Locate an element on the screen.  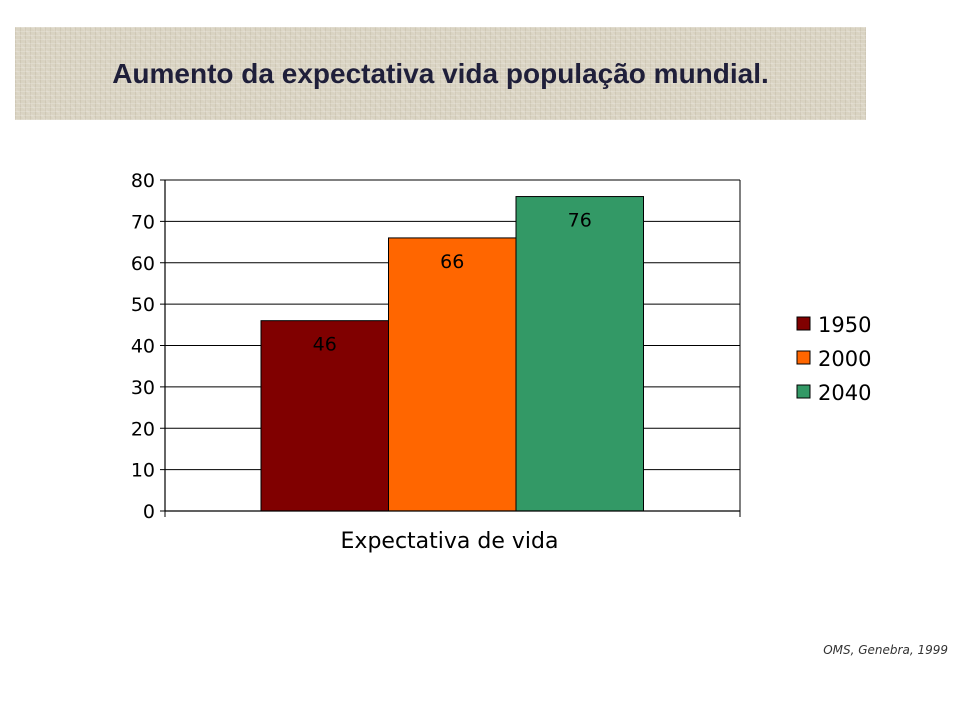
y-tick-label-20: 20 is located at coordinates (143, 429).